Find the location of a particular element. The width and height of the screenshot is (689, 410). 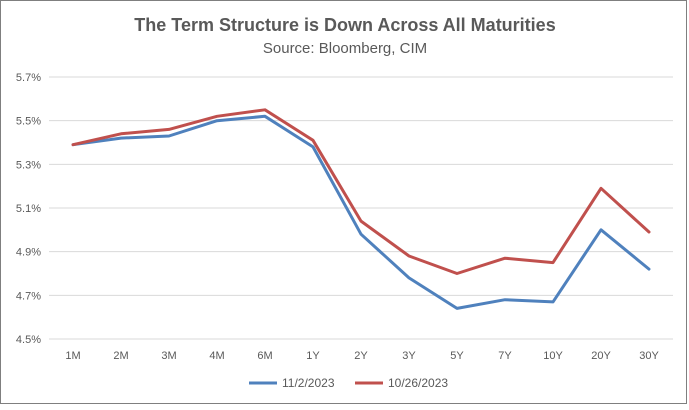

x-tick-label: 3M is located at coordinates (168, 356).